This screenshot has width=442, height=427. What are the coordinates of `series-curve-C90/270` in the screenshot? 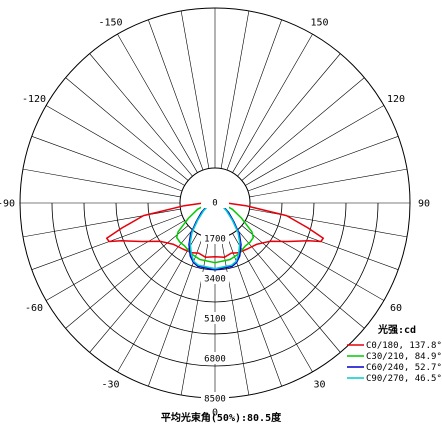 It's located at (215, 236).